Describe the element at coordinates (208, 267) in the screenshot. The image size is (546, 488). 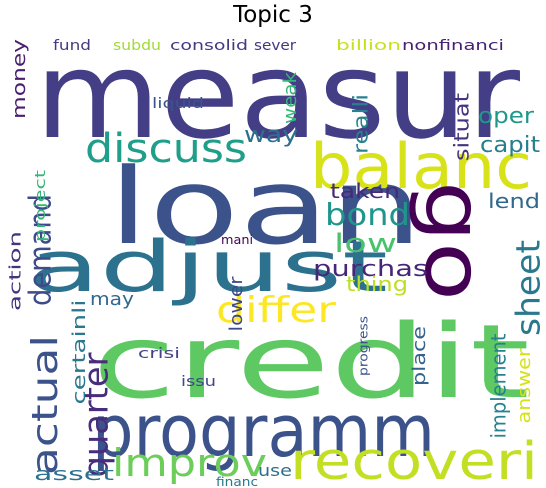
I see `word-adjust: adjust` at that location.